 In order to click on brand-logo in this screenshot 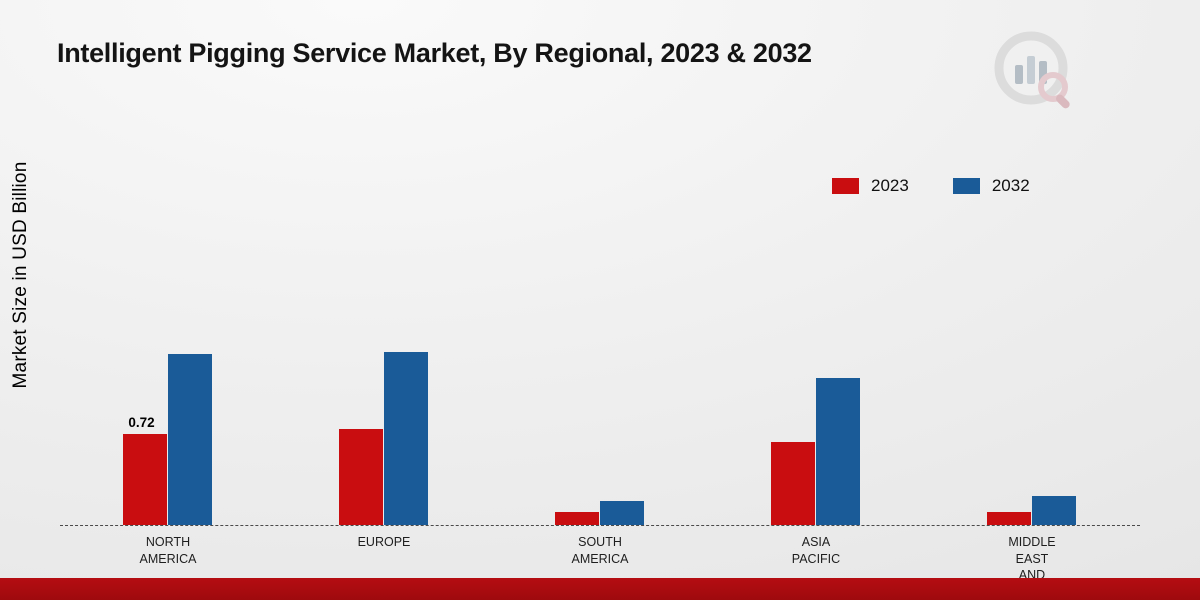, I will do `click(1036, 72)`.